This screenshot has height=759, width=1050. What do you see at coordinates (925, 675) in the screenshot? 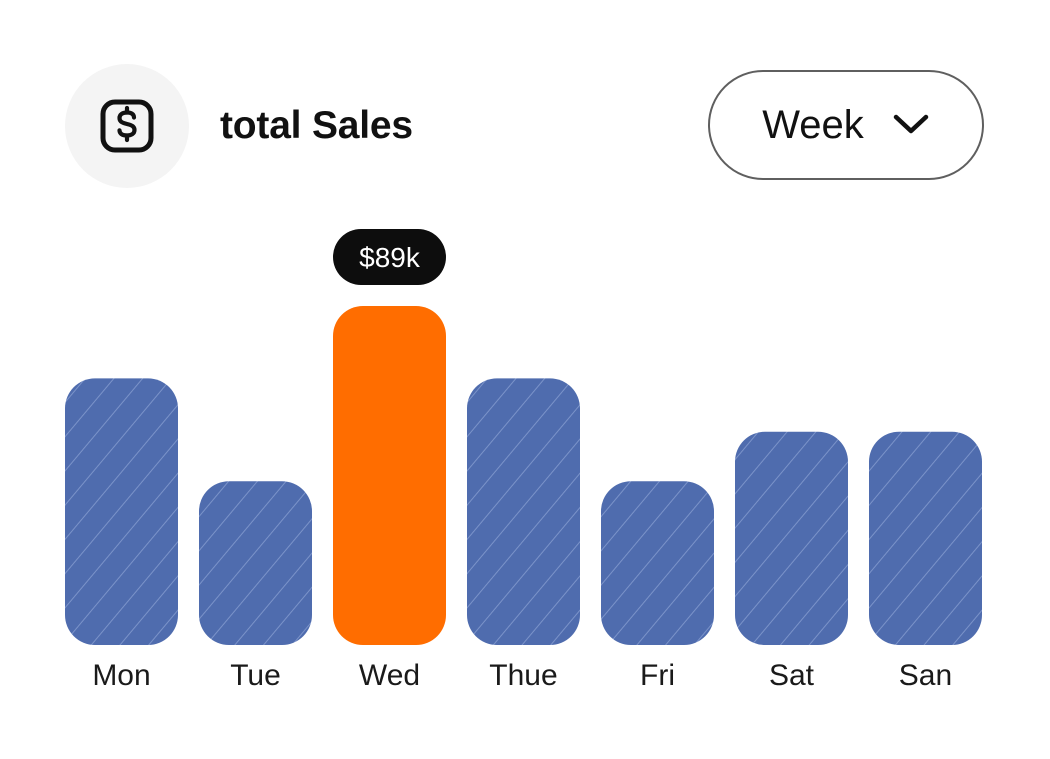
I see `x-label-san: San` at bounding box center [925, 675].